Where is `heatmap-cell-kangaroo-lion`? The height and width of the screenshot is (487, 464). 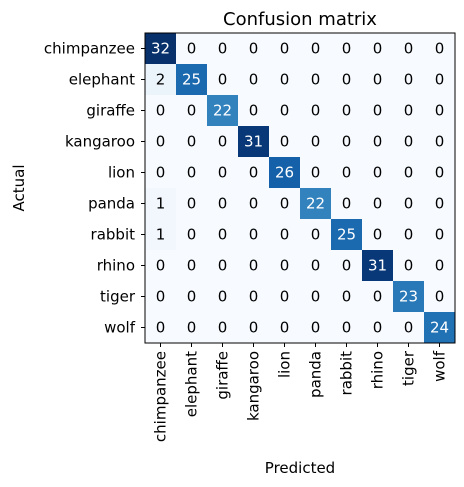
heatmap-cell-kangaroo-lion is located at coordinates (284, 141).